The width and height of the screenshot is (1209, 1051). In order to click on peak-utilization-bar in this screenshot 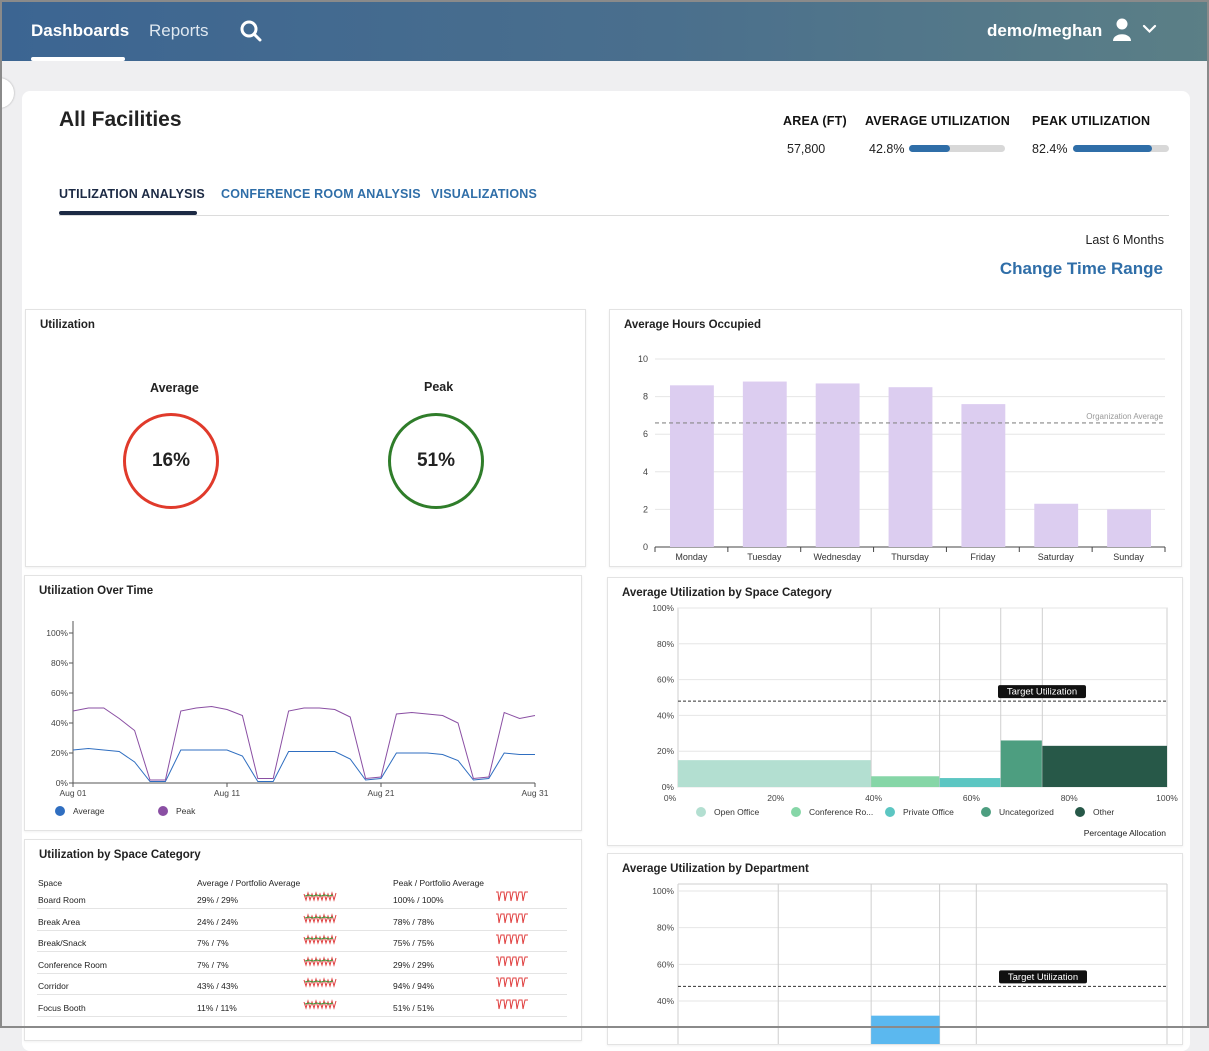, I will do `click(1121, 148)`.